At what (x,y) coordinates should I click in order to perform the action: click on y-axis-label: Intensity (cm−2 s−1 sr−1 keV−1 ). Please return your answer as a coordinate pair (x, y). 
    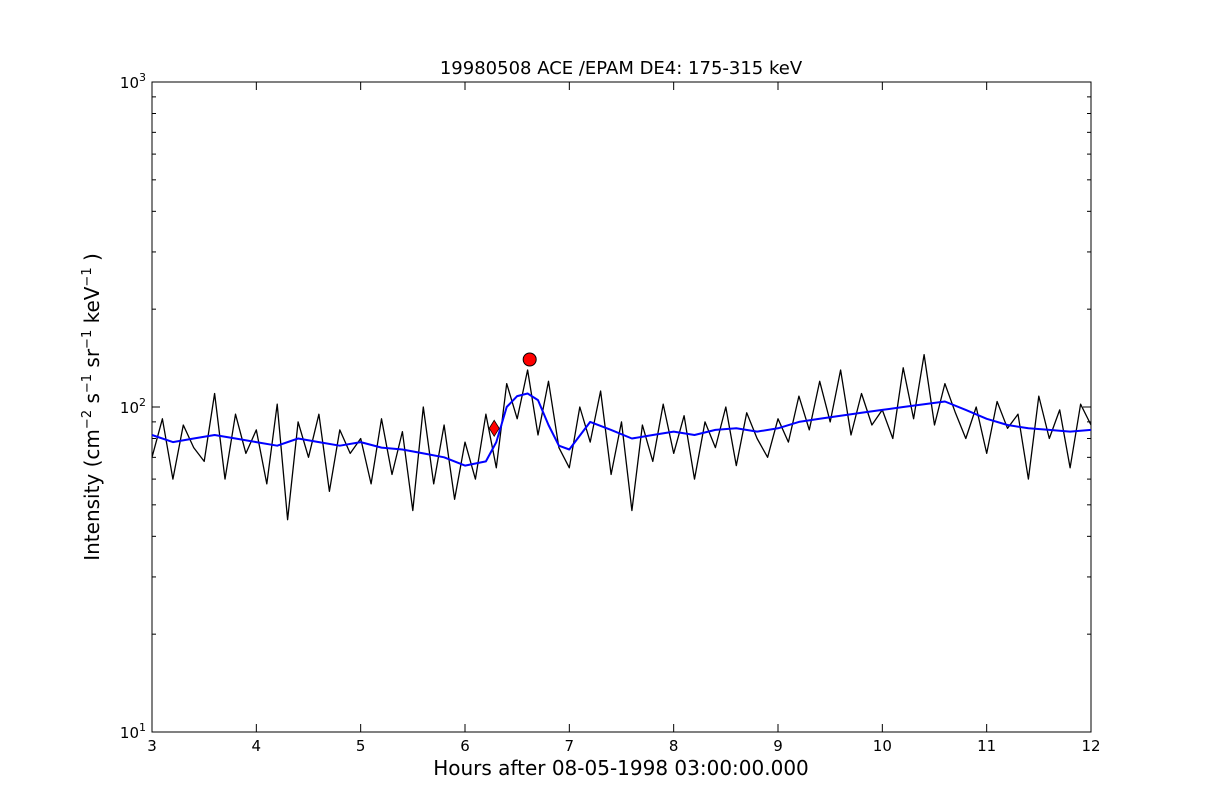
    Looking at the image, I should click on (92, 407).